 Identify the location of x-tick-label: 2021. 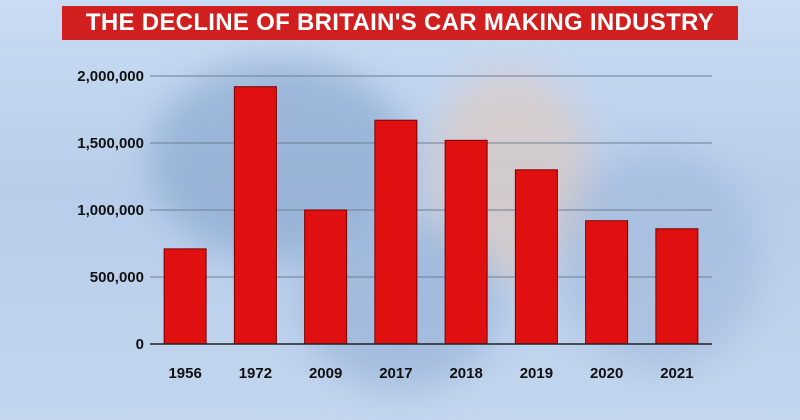
(676, 373).